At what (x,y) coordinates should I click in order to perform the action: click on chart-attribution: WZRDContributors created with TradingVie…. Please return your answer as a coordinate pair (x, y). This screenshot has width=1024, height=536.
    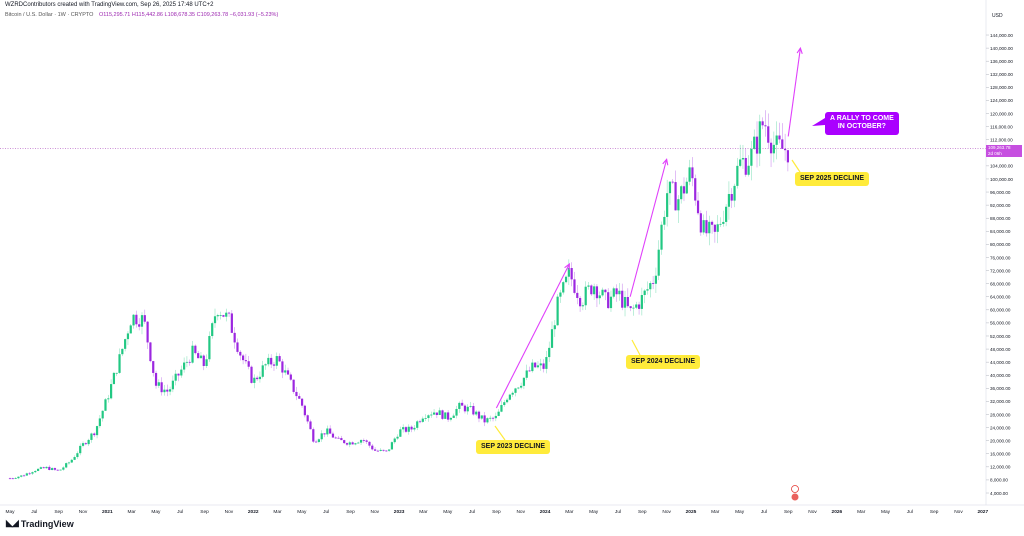
    Looking at the image, I should click on (109, 5).